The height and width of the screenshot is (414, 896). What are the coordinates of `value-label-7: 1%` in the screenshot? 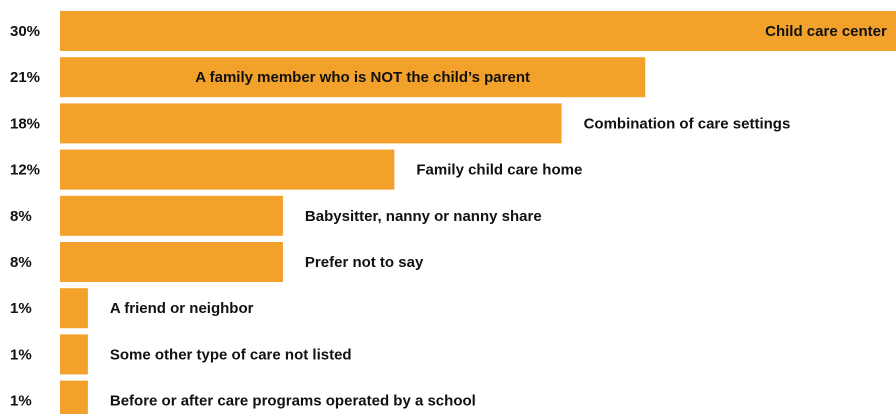 It's located at (21, 308).